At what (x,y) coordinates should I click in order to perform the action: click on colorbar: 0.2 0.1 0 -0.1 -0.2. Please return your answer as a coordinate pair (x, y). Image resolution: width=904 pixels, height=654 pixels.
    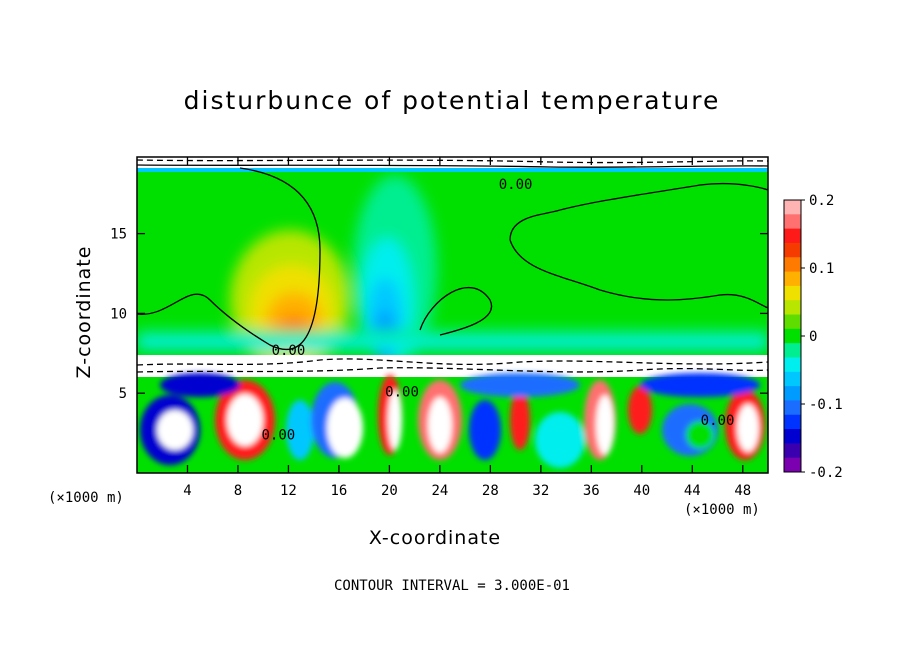
    Looking at the image, I should click on (813, 337).